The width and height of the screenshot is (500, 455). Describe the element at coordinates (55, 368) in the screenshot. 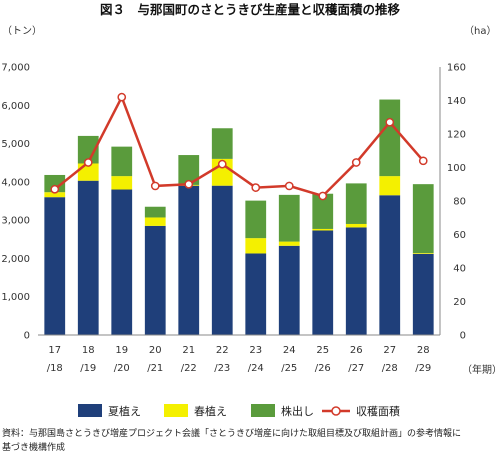

I see `x-tick-label-bottom: /18` at that location.